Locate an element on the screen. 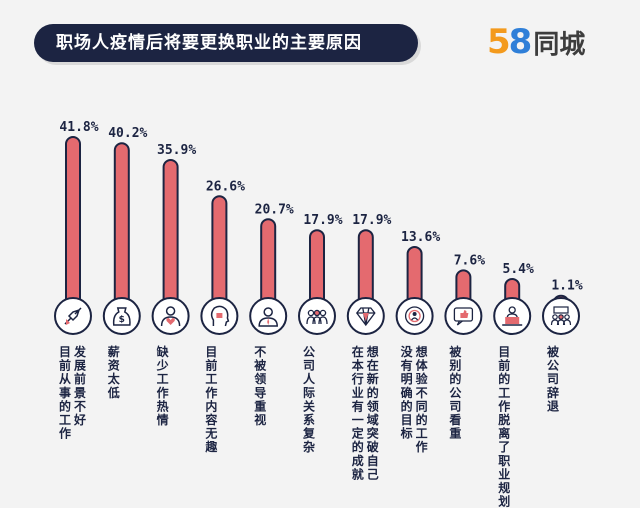 This screenshot has width=640, height=508. category-label-char: 想 is located at coordinates (372, 351).